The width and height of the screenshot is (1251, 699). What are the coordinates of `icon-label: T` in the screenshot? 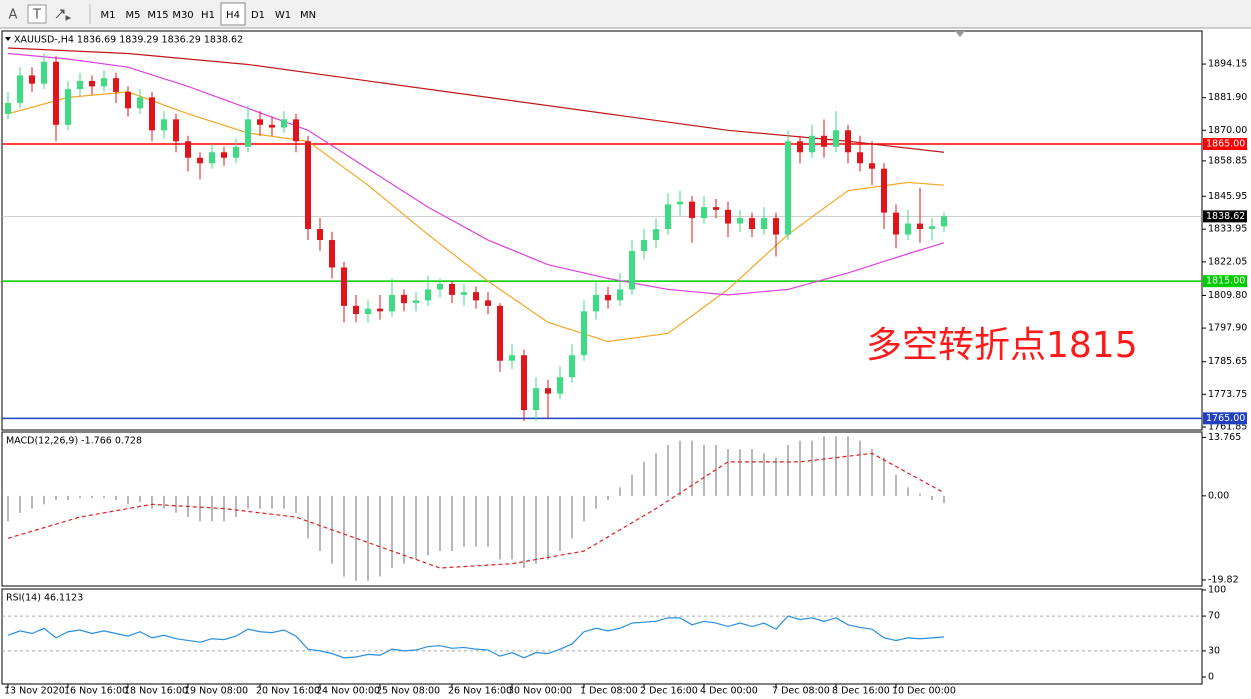 It's located at (36, 15).